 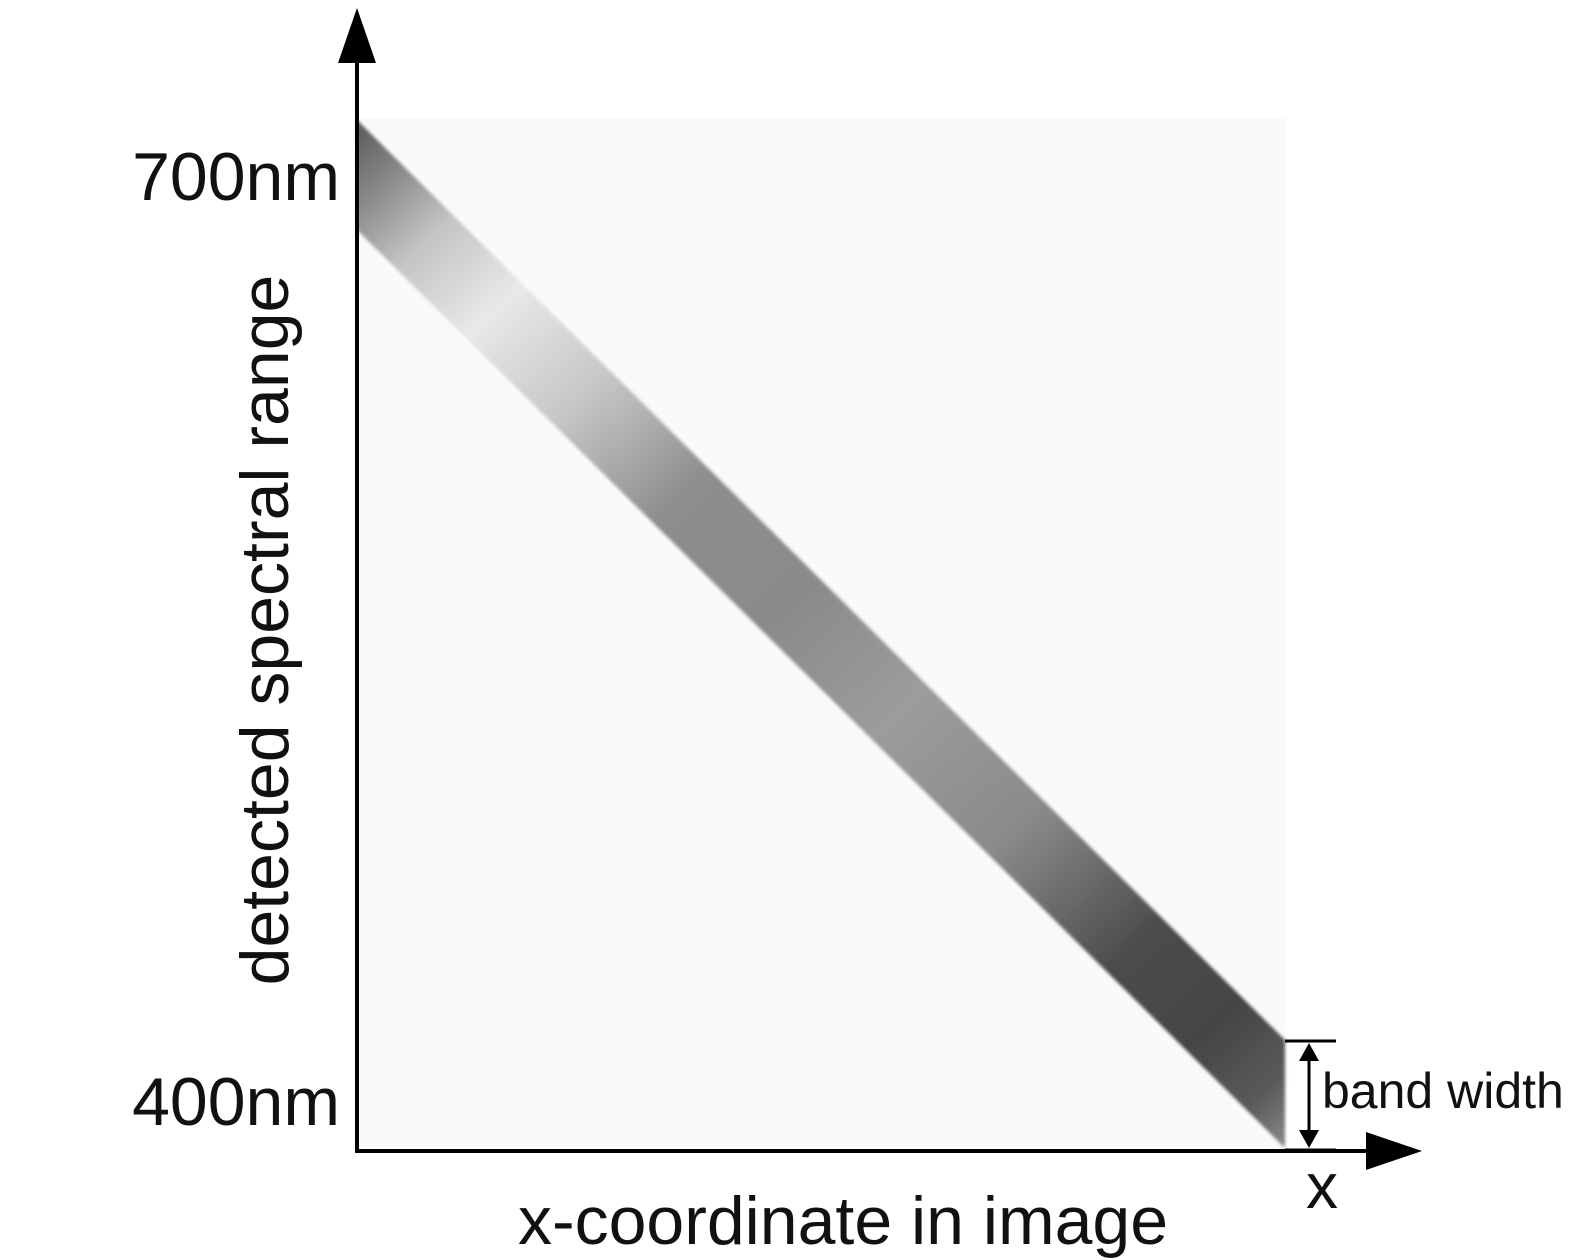 What do you see at coordinates (1309, 1052) in the screenshot?
I see `band-width-arrow-up-icon` at bounding box center [1309, 1052].